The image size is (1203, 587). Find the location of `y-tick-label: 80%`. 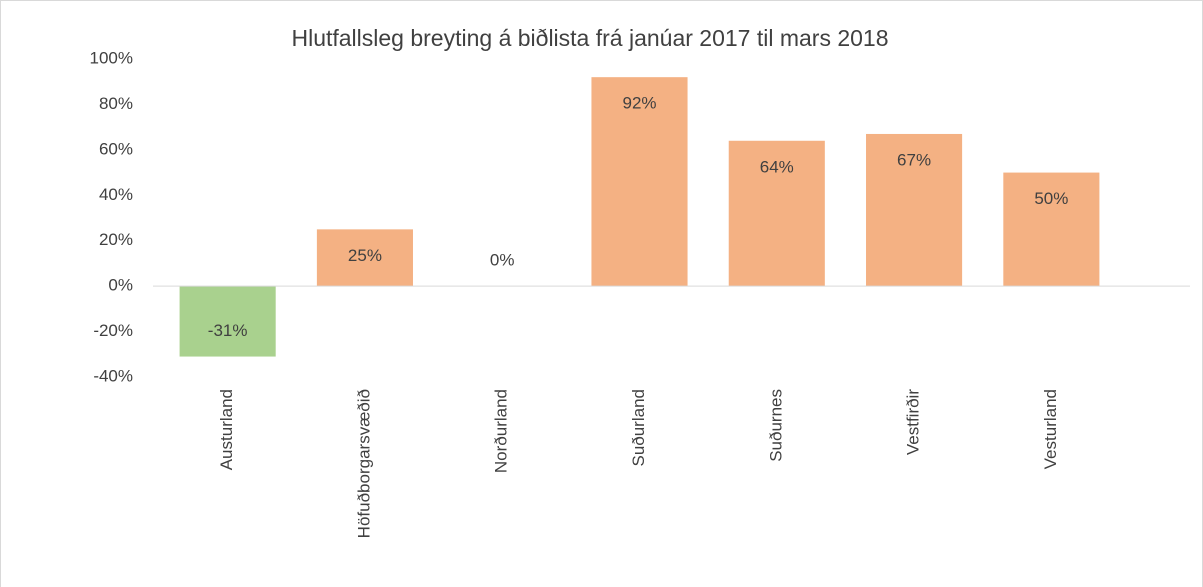

y-tick-label: 80% is located at coordinates (116, 103).